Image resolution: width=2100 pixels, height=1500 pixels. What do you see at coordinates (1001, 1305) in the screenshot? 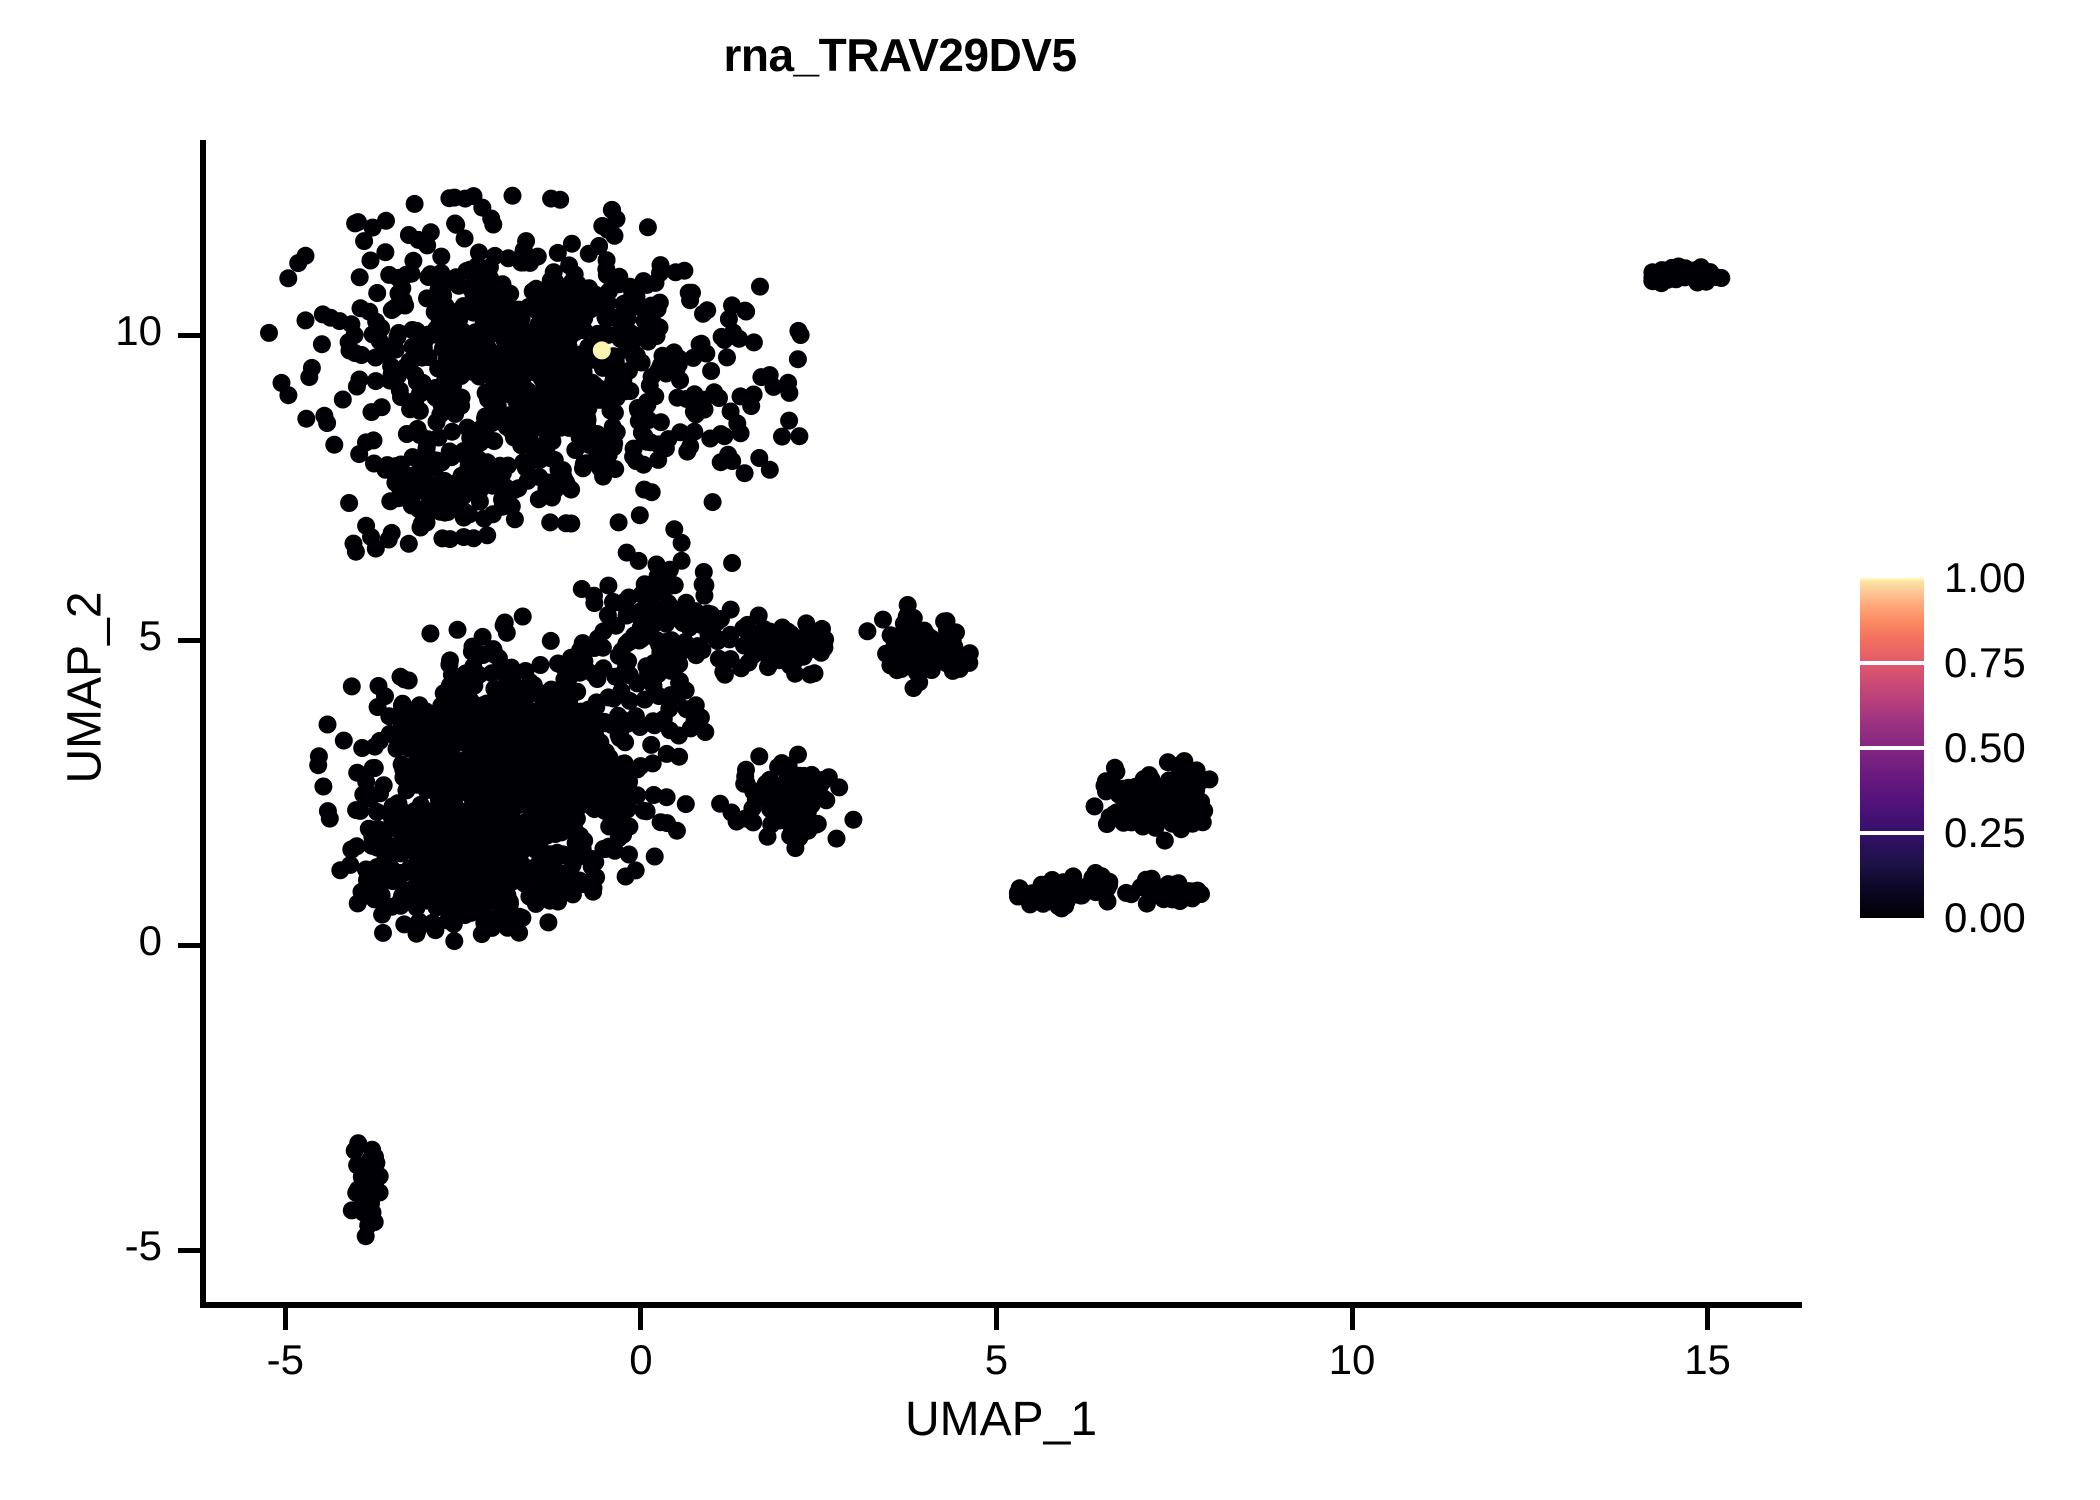
I see `x-axis-line` at bounding box center [1001, 1305].